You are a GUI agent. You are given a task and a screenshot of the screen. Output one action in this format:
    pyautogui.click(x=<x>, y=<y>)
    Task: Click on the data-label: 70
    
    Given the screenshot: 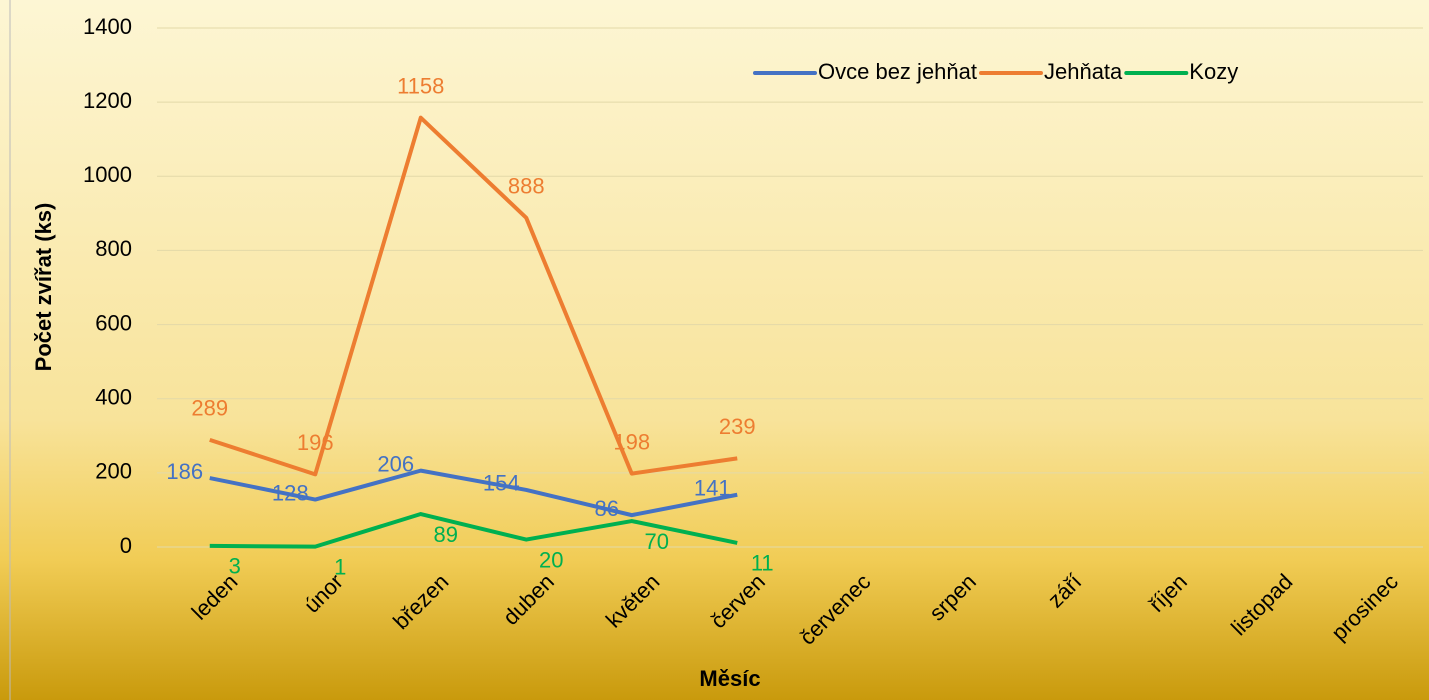 What is the action you would take?
    pyautogui.click(x=657, y=541)
    